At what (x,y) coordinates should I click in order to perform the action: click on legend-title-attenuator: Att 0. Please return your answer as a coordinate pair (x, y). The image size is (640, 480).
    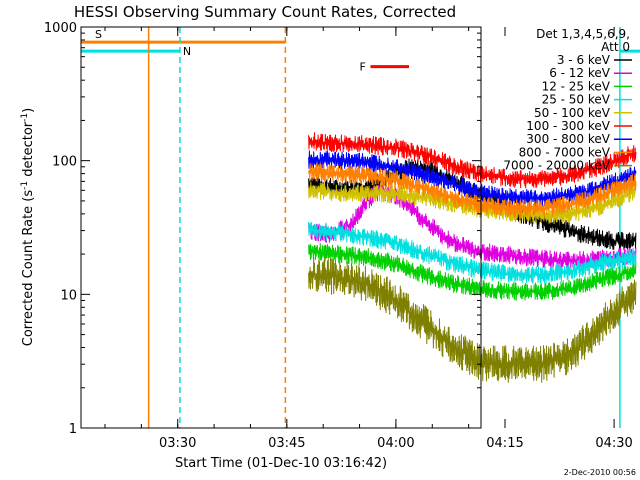
    Looking at the image, I should click on (615, 47).